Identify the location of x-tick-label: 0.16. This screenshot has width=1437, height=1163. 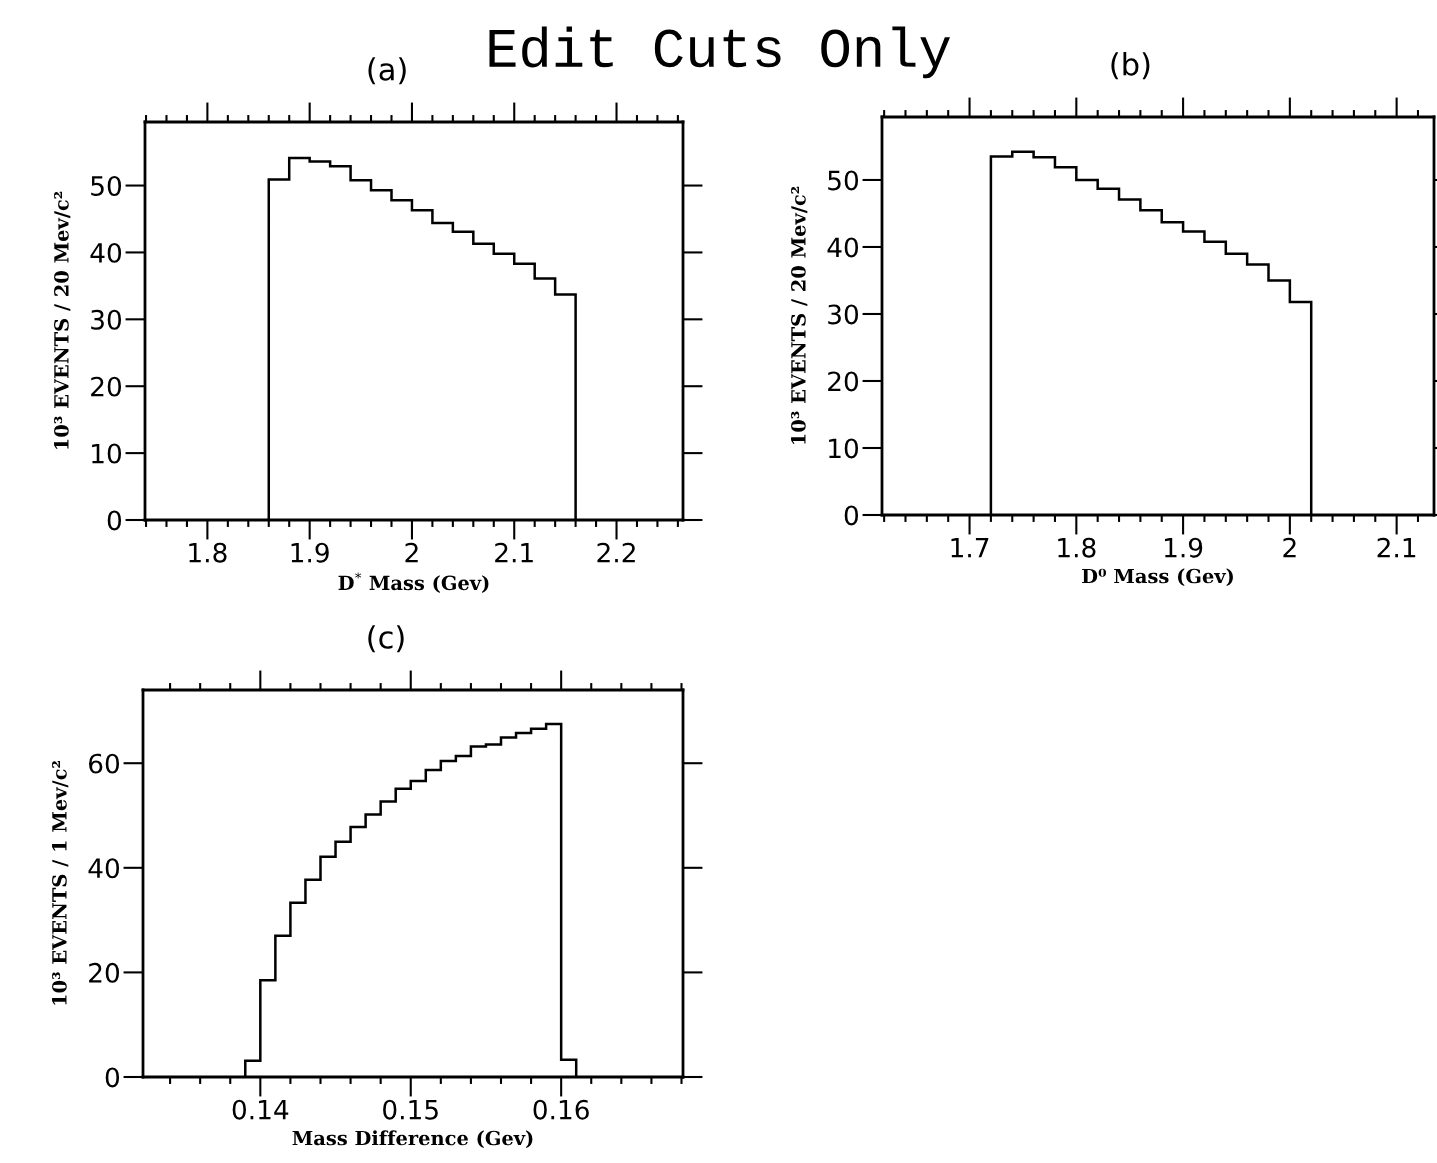
(561, 1109).